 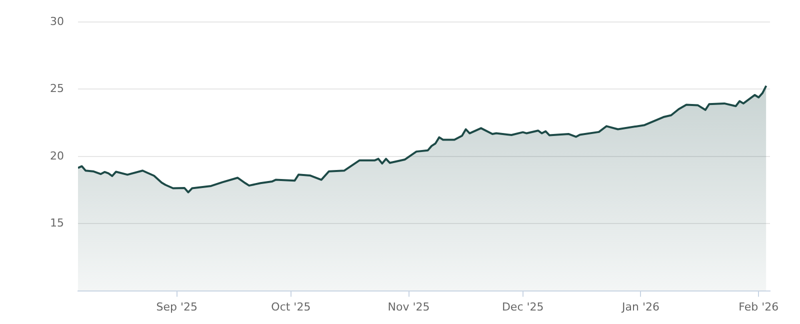 What do you see at coordinates (57, 21) in the screenshot?
I see `y-tick-label: 30` at bounding box center [57, 21].